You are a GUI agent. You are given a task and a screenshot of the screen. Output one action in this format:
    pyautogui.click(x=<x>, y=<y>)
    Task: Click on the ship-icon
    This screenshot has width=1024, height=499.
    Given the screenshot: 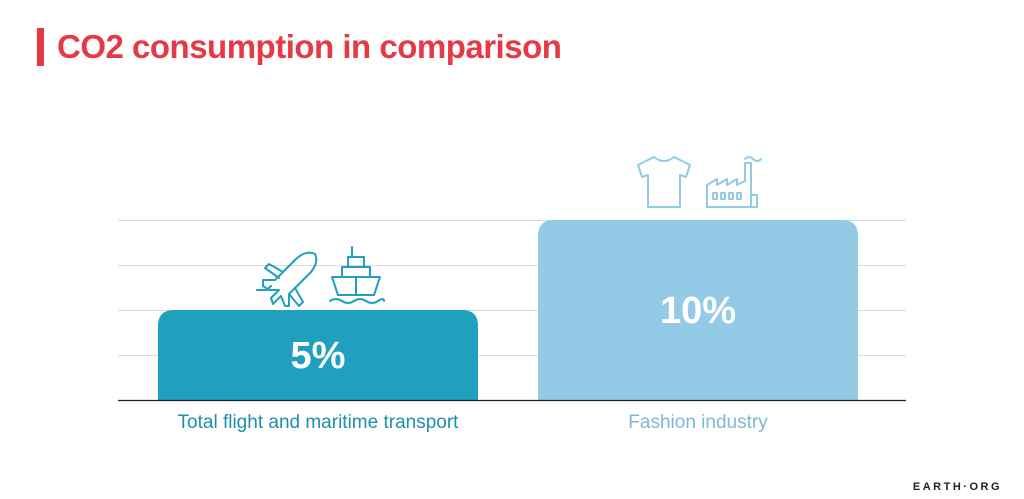 What is the action you would take?
    pyautogui.click(x=357, y=275)
    